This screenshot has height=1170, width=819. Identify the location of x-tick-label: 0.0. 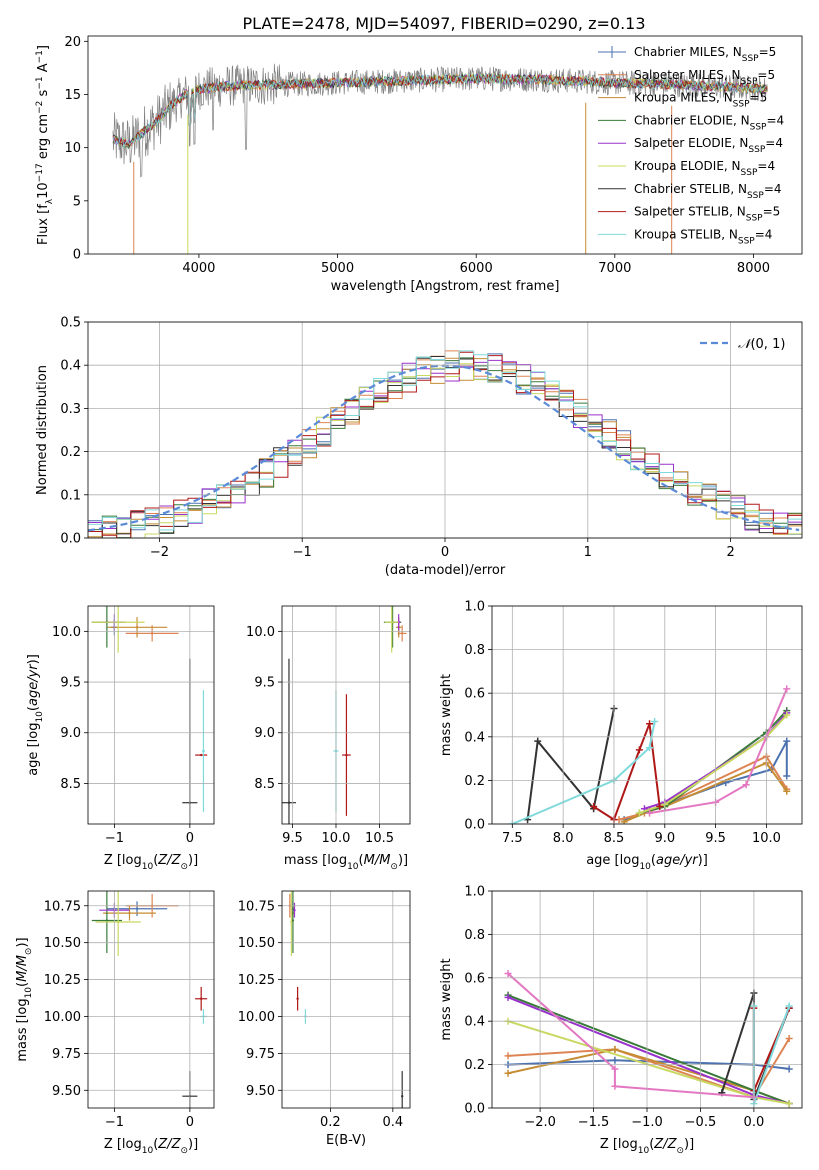
(754, 1122).